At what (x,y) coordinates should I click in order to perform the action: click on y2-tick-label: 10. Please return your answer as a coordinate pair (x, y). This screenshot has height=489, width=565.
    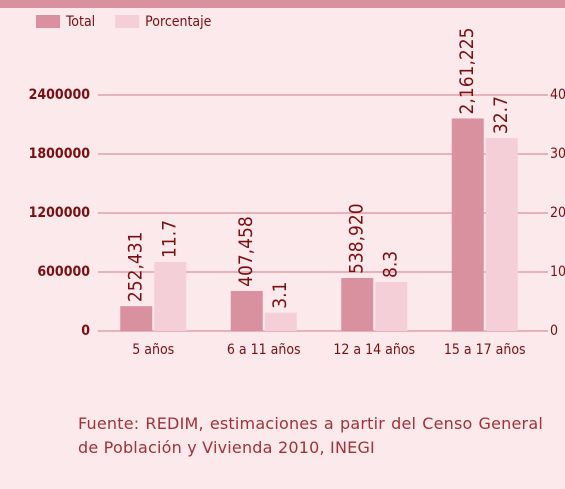
    Looking at the image, I should click on (557, 272).